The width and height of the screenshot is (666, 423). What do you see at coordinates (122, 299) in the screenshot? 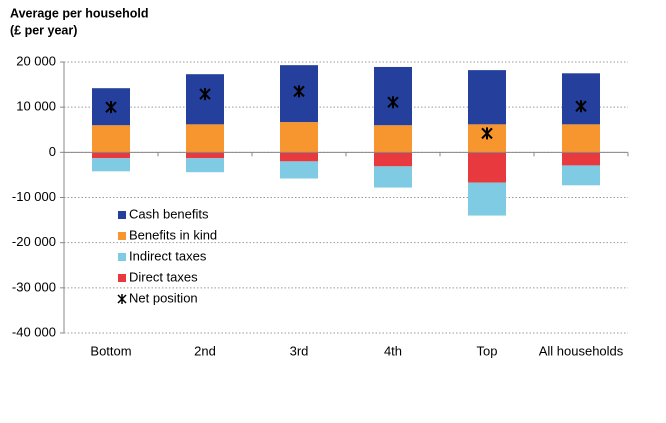
I see `legend-marker` at bounding box center [122, 299].